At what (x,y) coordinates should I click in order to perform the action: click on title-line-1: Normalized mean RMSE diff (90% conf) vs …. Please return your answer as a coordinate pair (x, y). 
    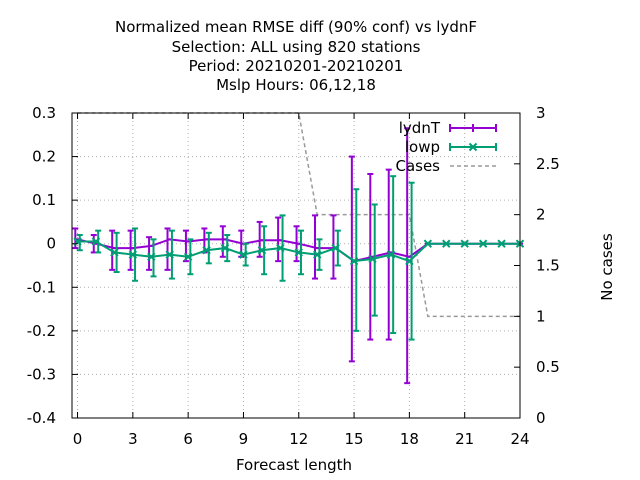
    Looking at the image, I should click on (296, 27).